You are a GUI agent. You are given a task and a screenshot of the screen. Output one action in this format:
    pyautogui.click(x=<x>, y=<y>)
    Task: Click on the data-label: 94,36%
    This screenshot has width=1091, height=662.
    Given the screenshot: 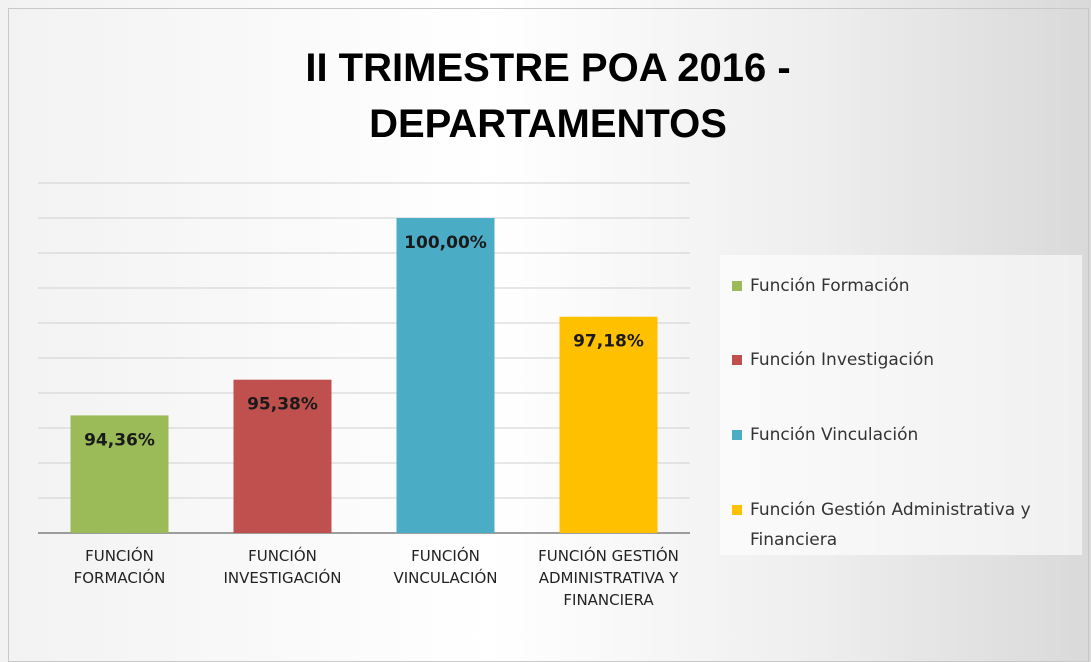 What is the action you would take?
    pyautogui.click(x=119, y=440)
    